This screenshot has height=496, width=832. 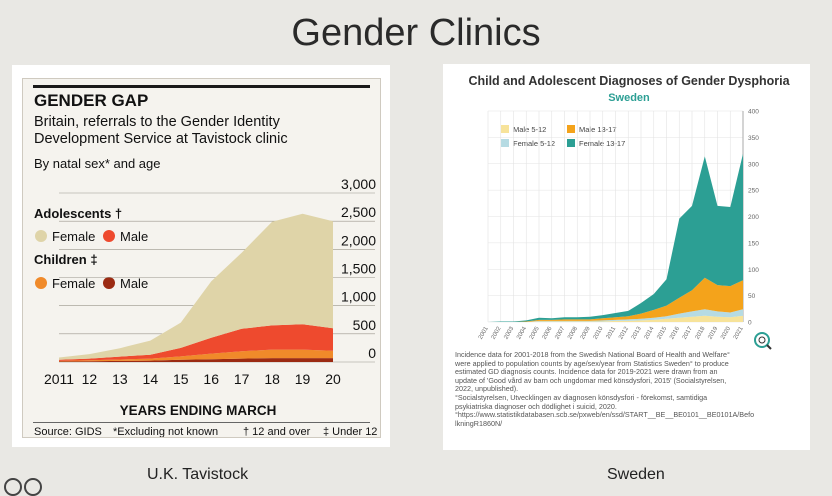 What do you see at coordinates (303, 379) in the screenshot?
I see `left-x-tick-label: 19` at bounding box center [303, 379].